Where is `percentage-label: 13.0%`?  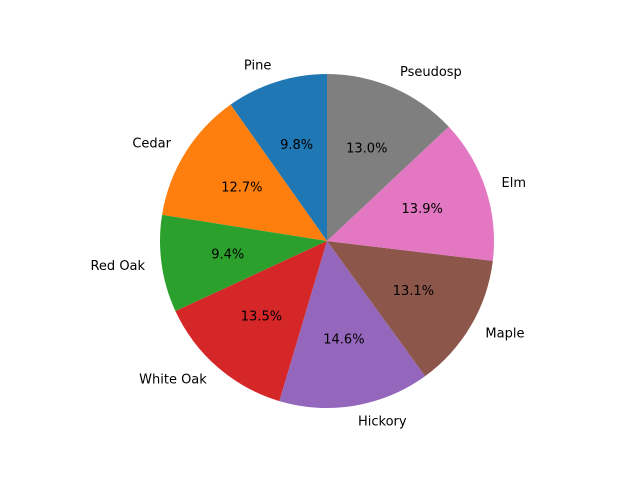 percentage-label: 13.0% is located at coordinates (366, 149).